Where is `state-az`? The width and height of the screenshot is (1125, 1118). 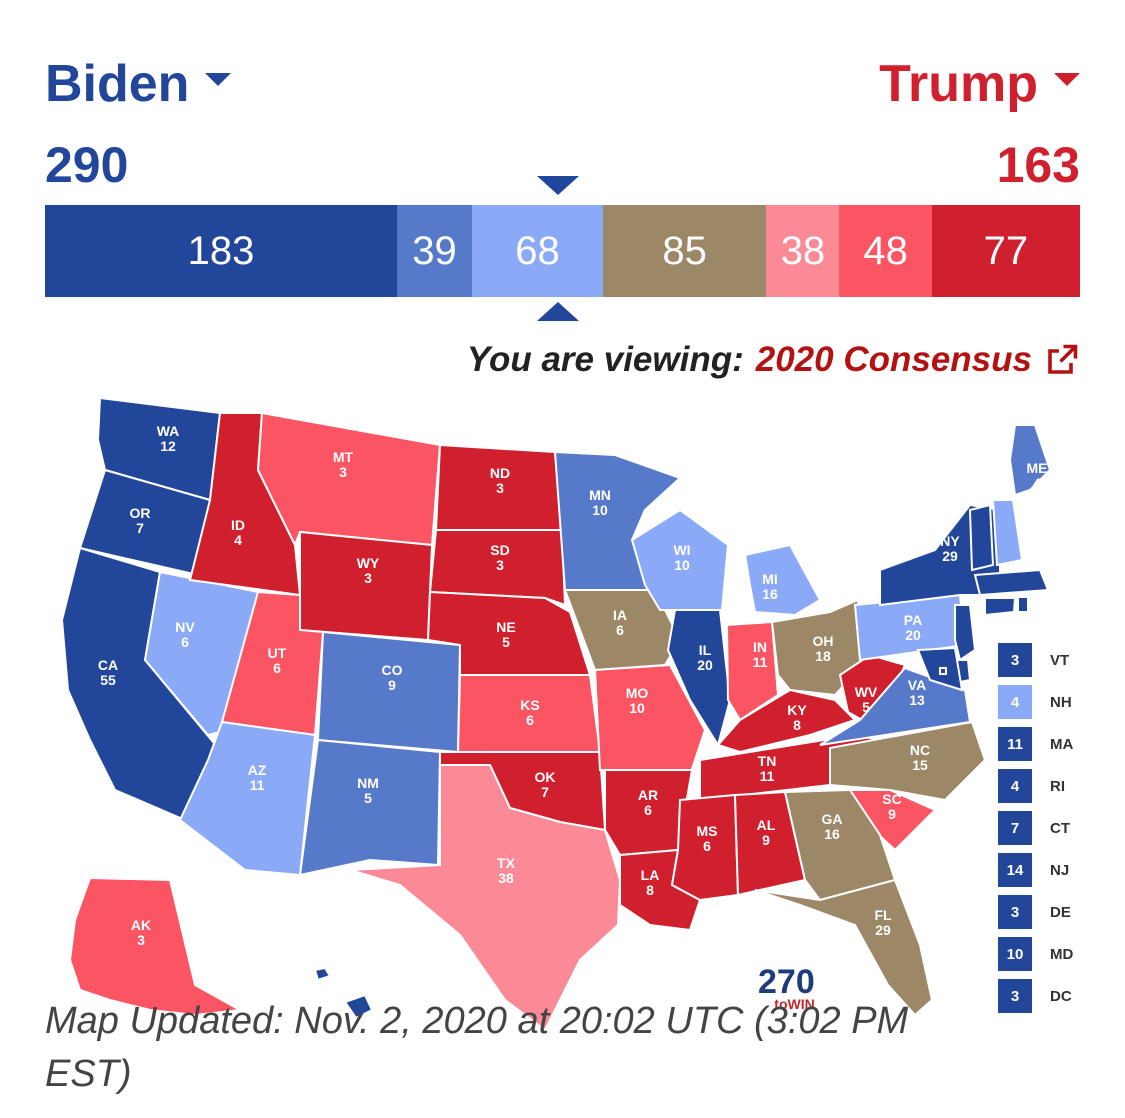
state-az is located at coordinates (247, 798).